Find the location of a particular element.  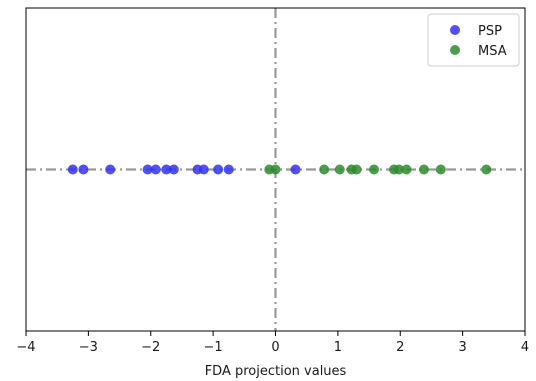

x-tick-label: 4 is located at coordinates (525, 347).